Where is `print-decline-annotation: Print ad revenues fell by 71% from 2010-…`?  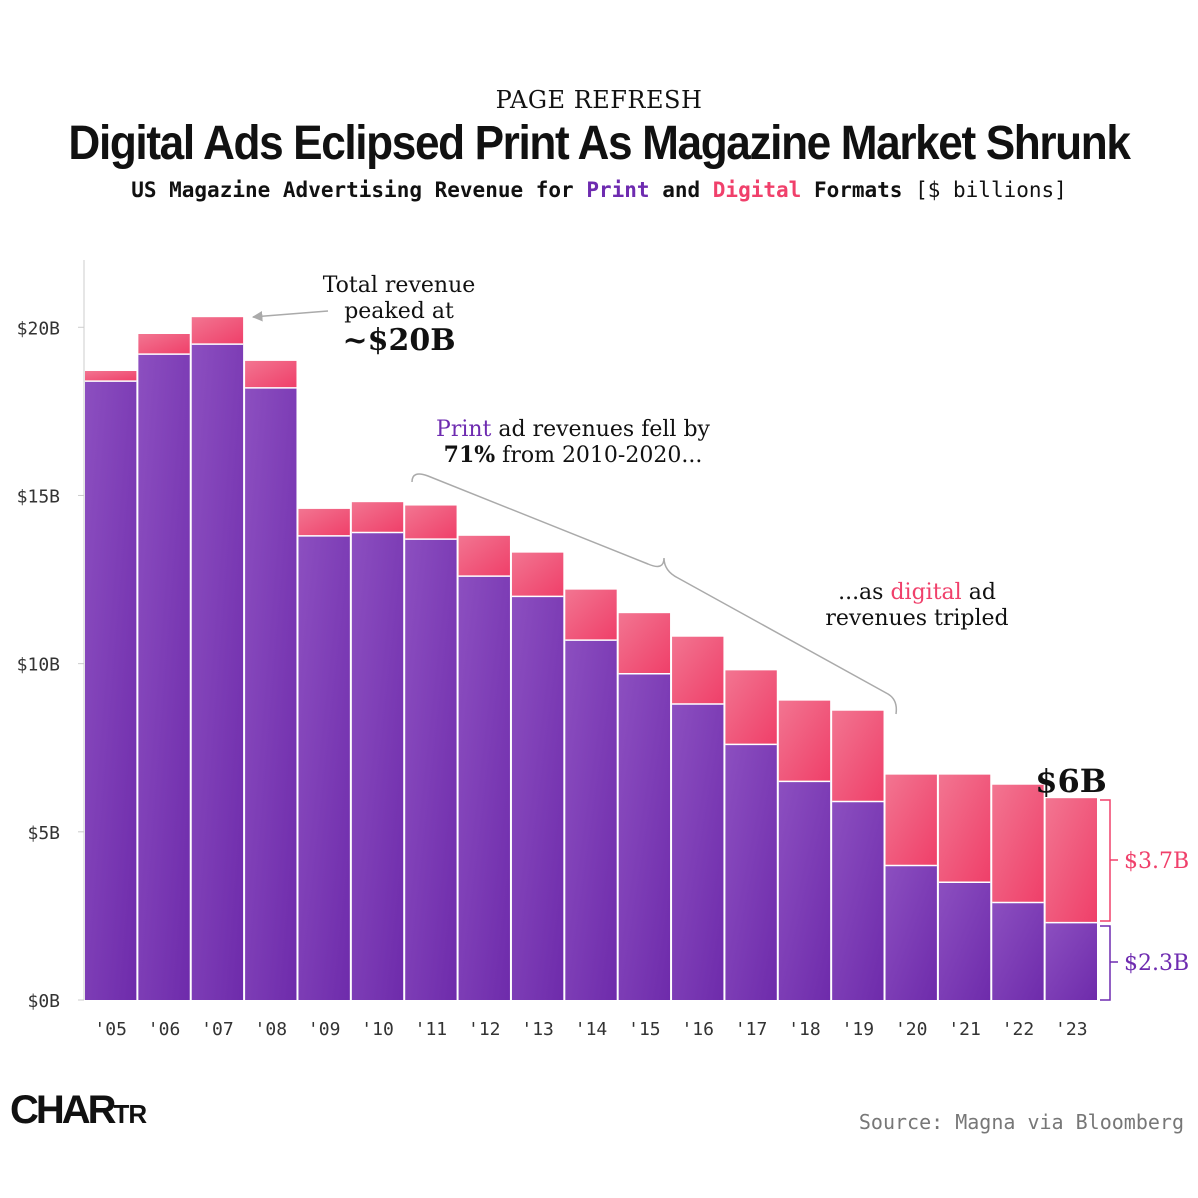
print-decline-annotation: Print ad revenues fell by 71% from 2010-… is located at coordinates (573, 442).